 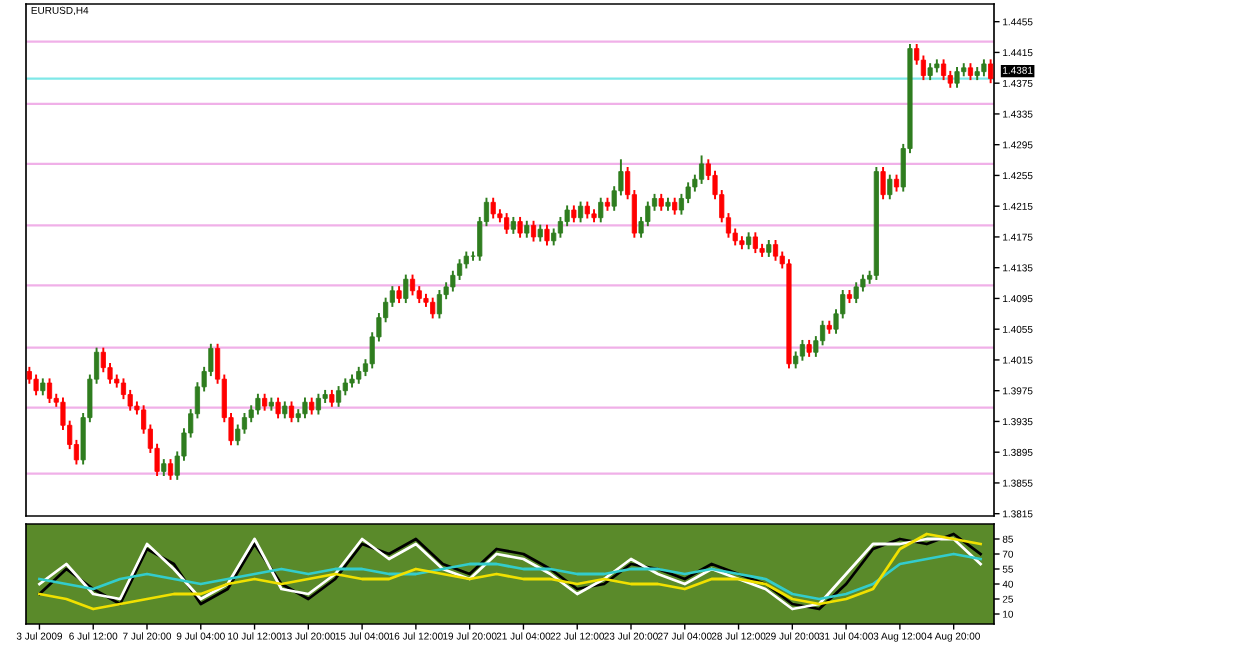 I want to click on line-series, so click(x=510, y=576).